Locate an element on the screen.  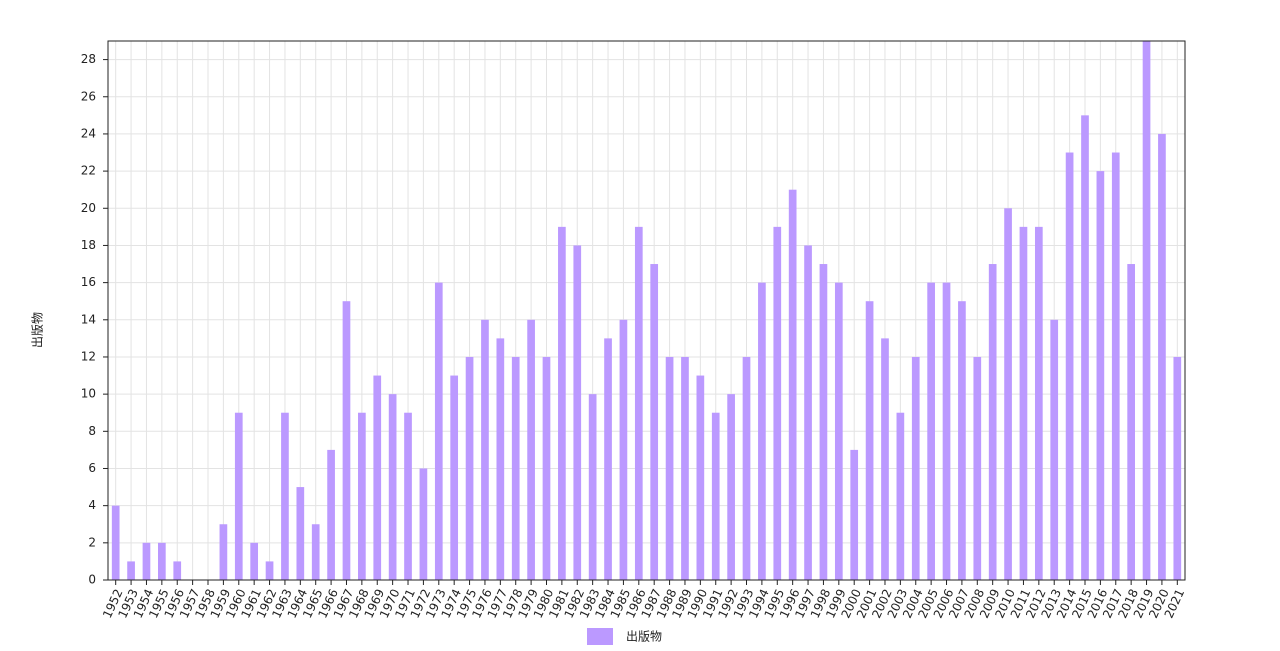
y-tick-label: 12 is located at coordinates (88, 356).